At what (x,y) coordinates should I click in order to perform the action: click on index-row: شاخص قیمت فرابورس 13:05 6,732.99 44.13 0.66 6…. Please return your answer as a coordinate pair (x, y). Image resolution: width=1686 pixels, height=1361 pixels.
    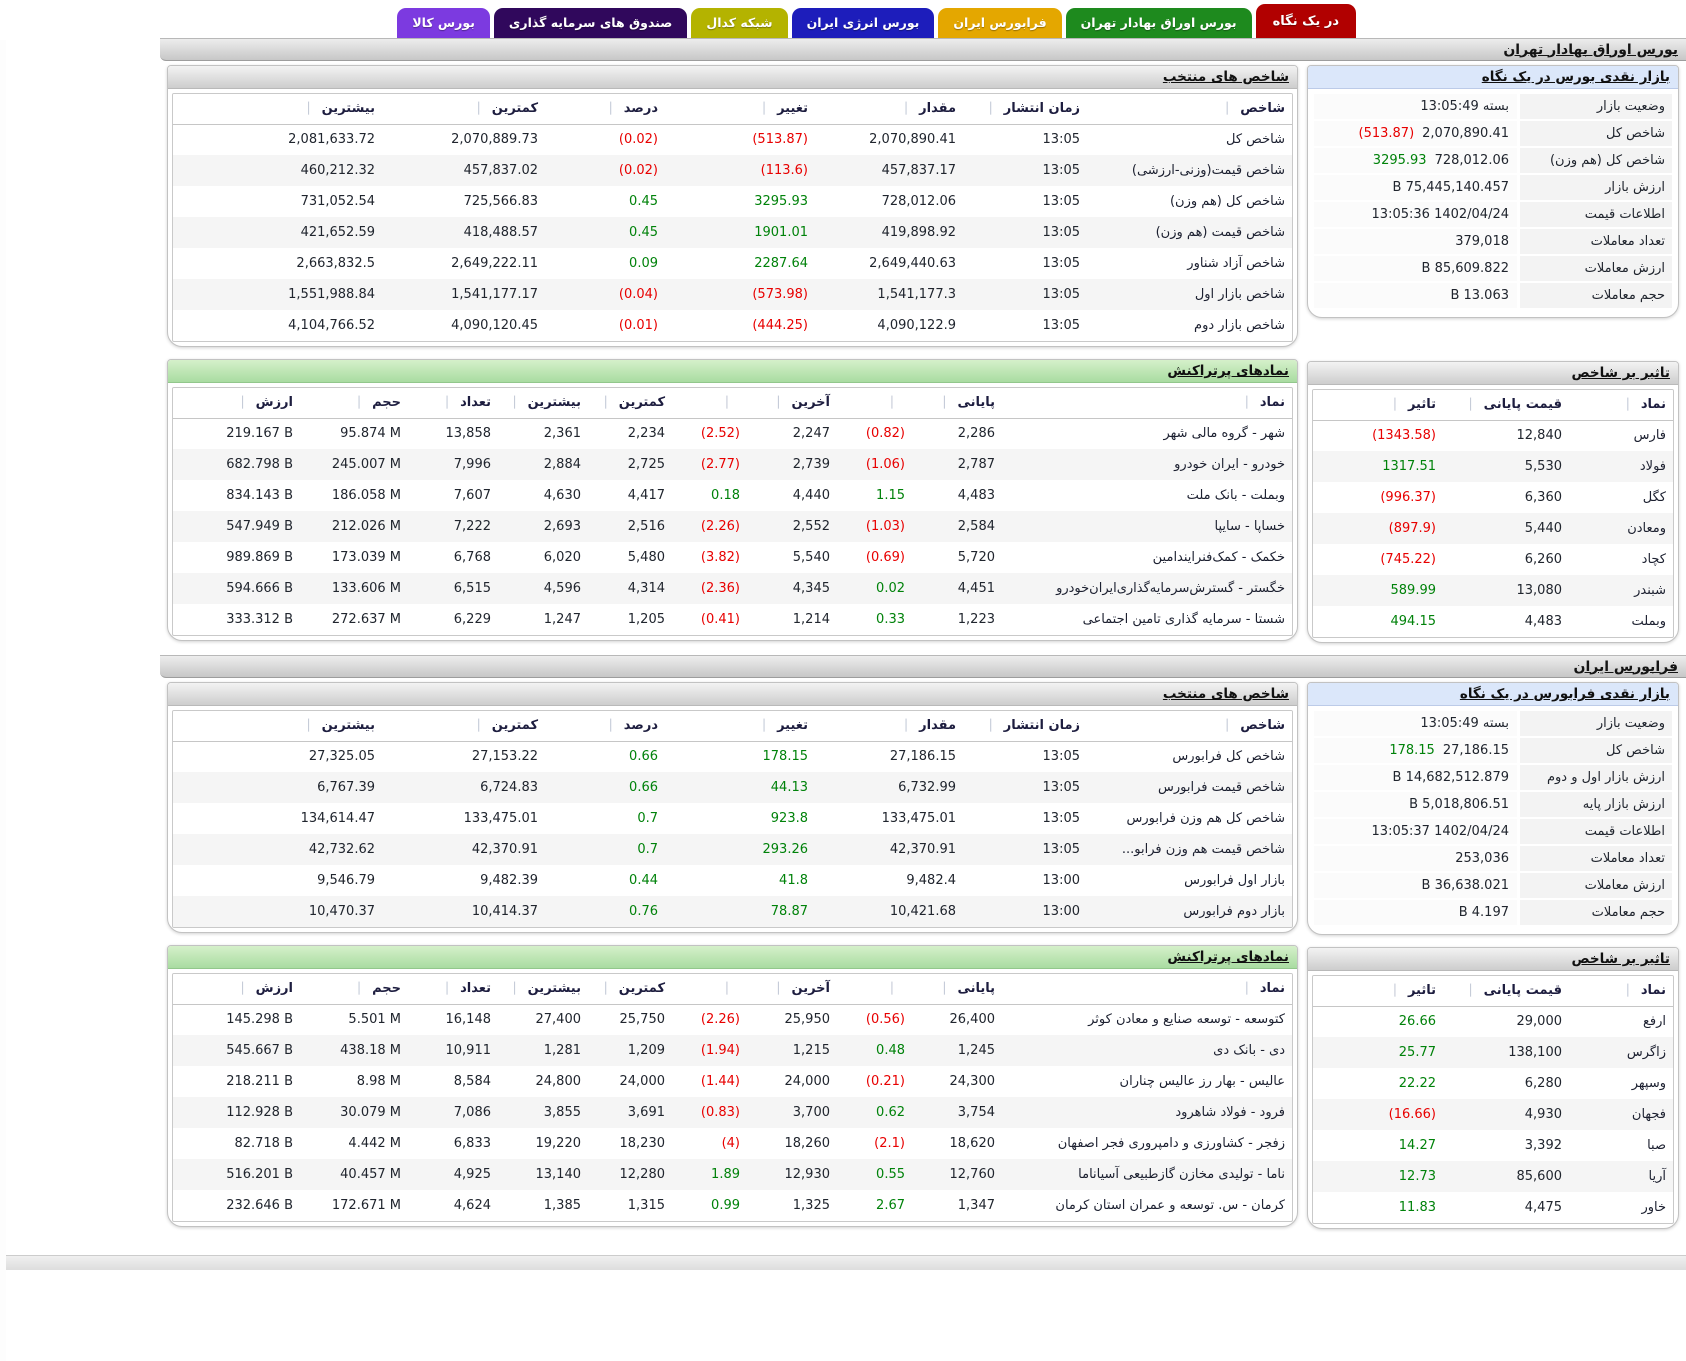
    Looking at the image, I should click on (732, 787).